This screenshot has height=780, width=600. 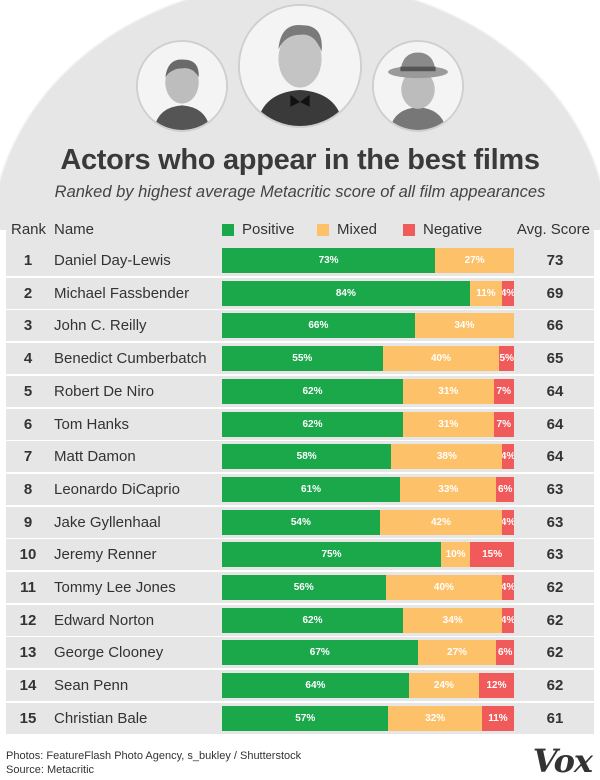 I want to click on bar-segment-negative: 4%, so click(x=508, y=522).